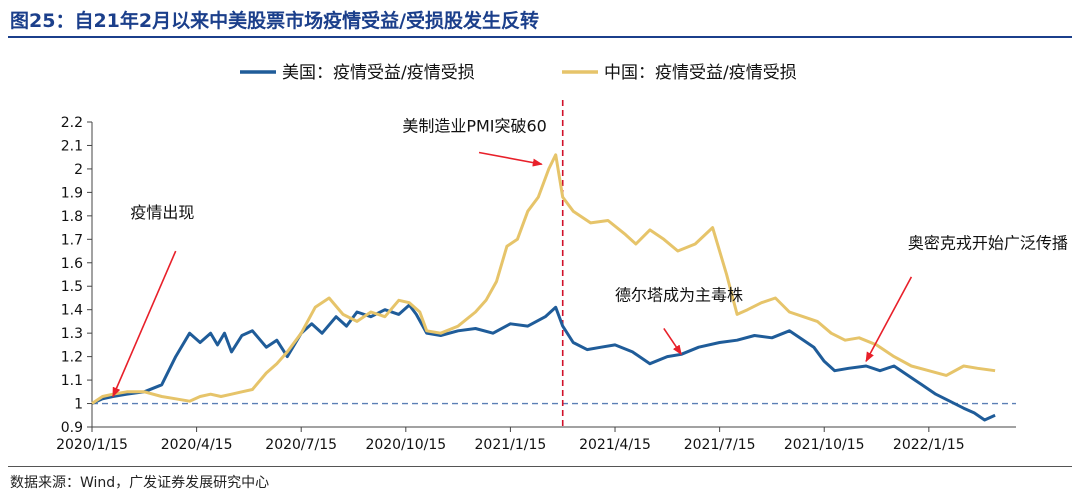  Describe the element at coordinates (824, 445) in the screenshot. I see `x-tick-label: 2021/10/15` at that location.